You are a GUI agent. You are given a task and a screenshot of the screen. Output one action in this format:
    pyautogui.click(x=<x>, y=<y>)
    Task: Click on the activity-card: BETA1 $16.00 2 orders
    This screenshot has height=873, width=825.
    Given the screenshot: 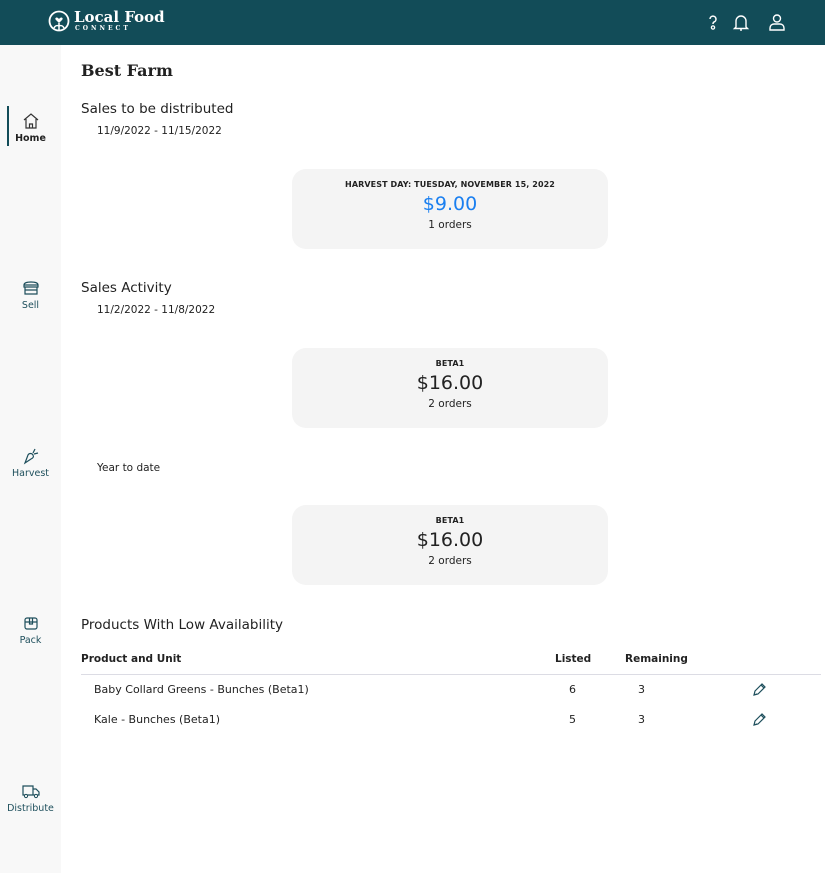 What is the action you would take?
    pyautogui.click(x=450, y=388)
    